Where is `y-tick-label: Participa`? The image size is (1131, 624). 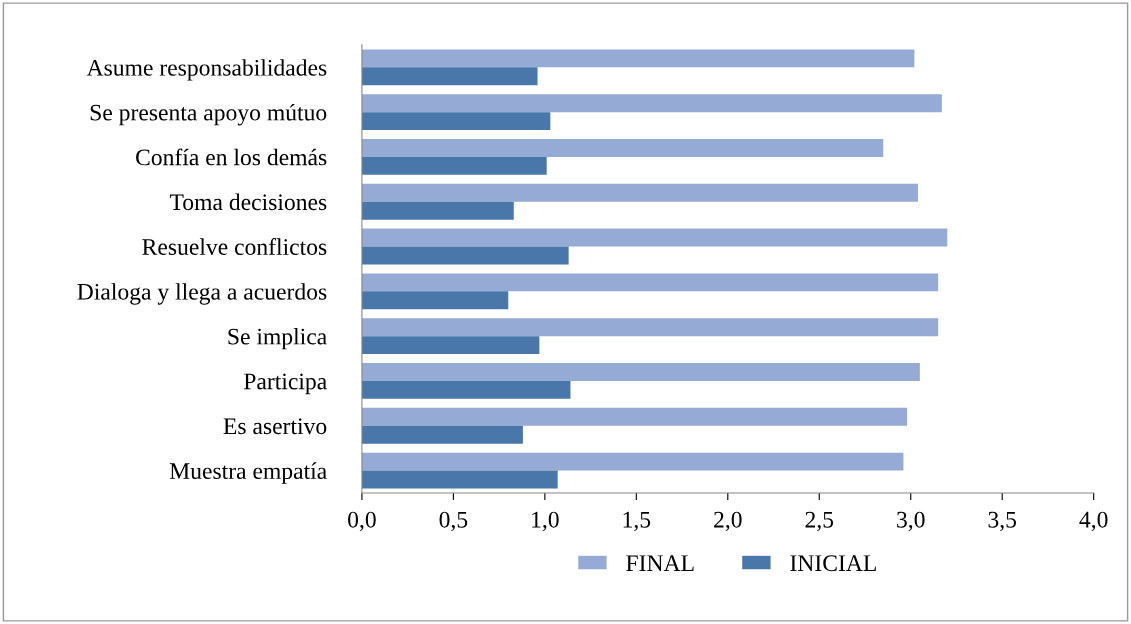
y-tick-label: Participa is located at coordinates (285, 384).